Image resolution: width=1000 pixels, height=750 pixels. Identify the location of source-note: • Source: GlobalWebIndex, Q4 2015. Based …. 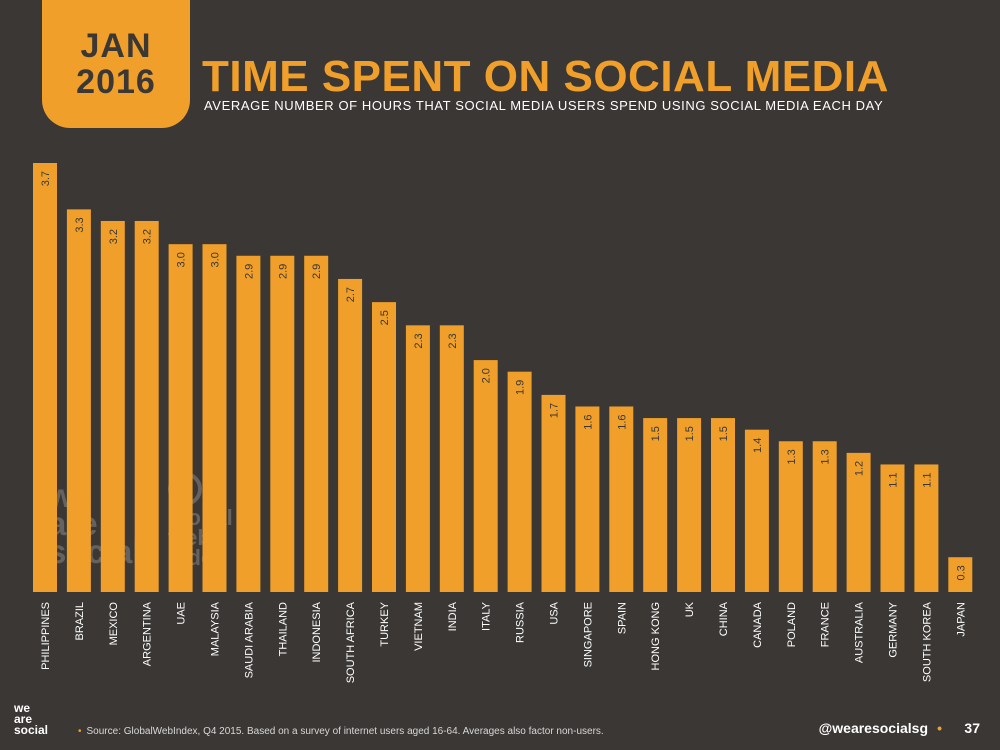
(341, 731).